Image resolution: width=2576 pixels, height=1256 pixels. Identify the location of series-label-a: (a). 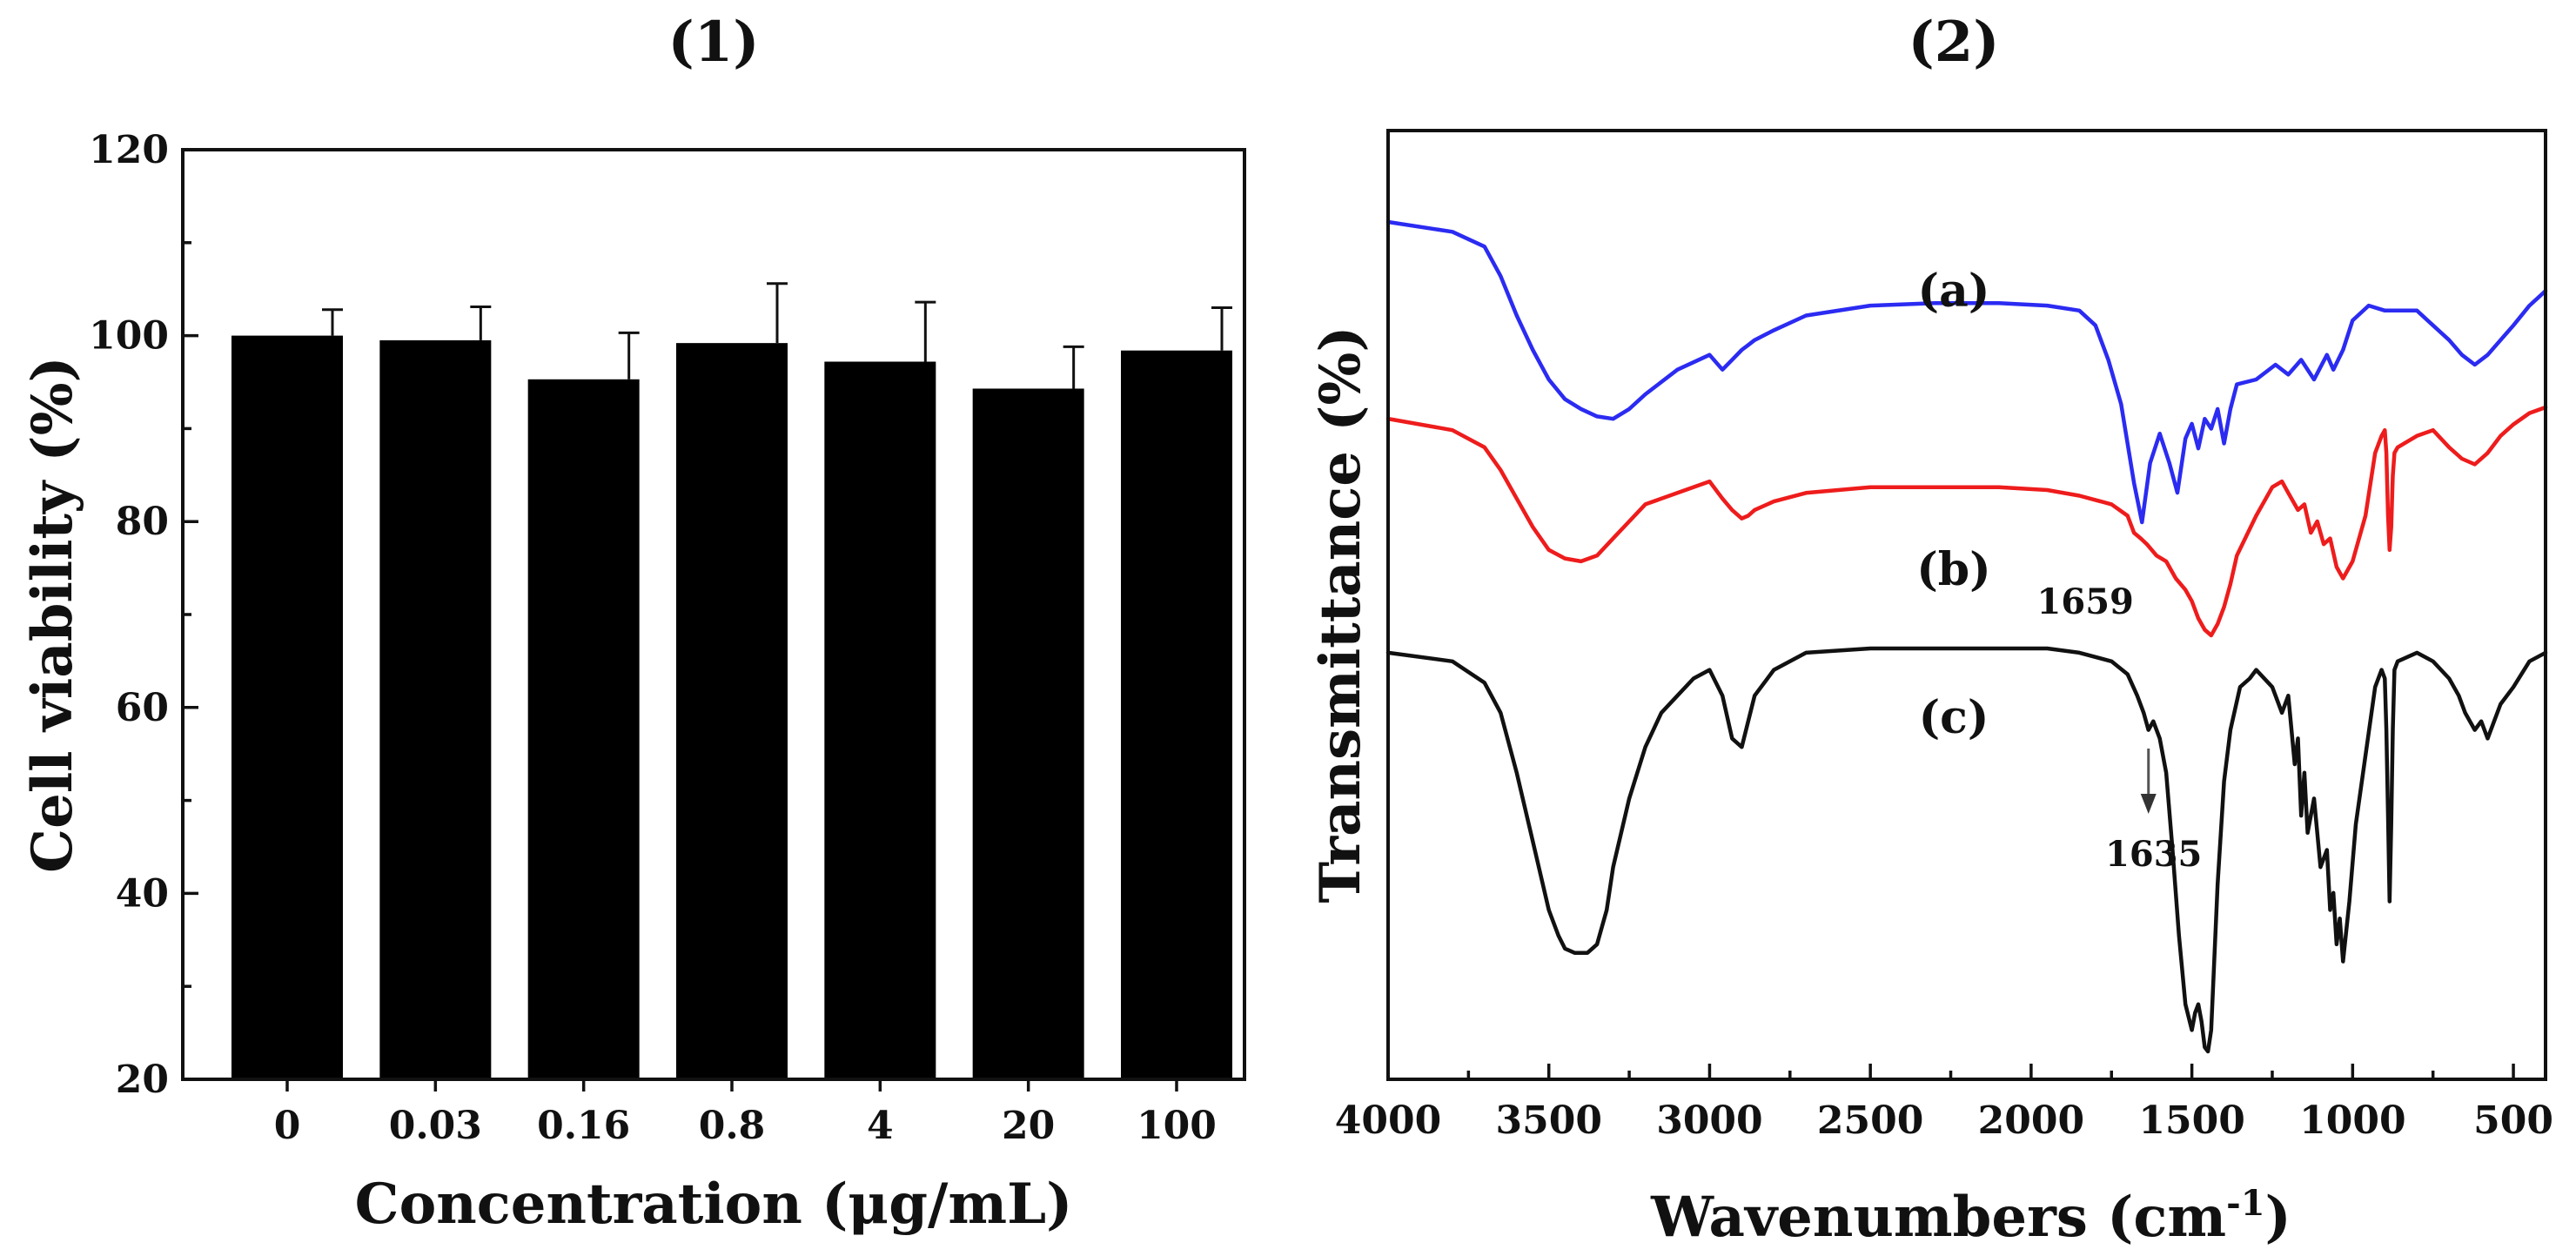
(1954, 291).